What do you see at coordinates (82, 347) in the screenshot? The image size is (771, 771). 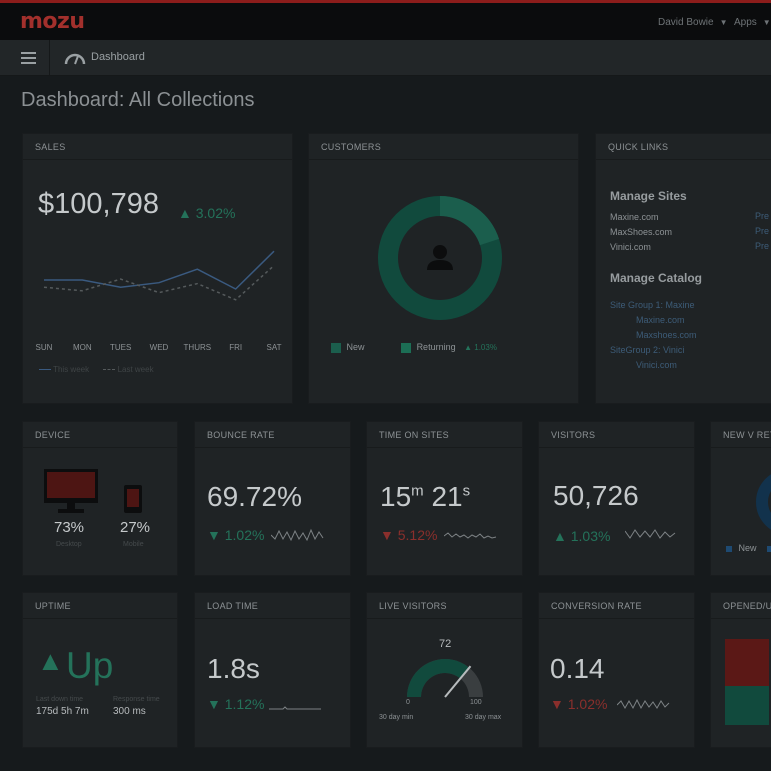 I see `x-tick-label: MON` at bounding box center [82, 347].